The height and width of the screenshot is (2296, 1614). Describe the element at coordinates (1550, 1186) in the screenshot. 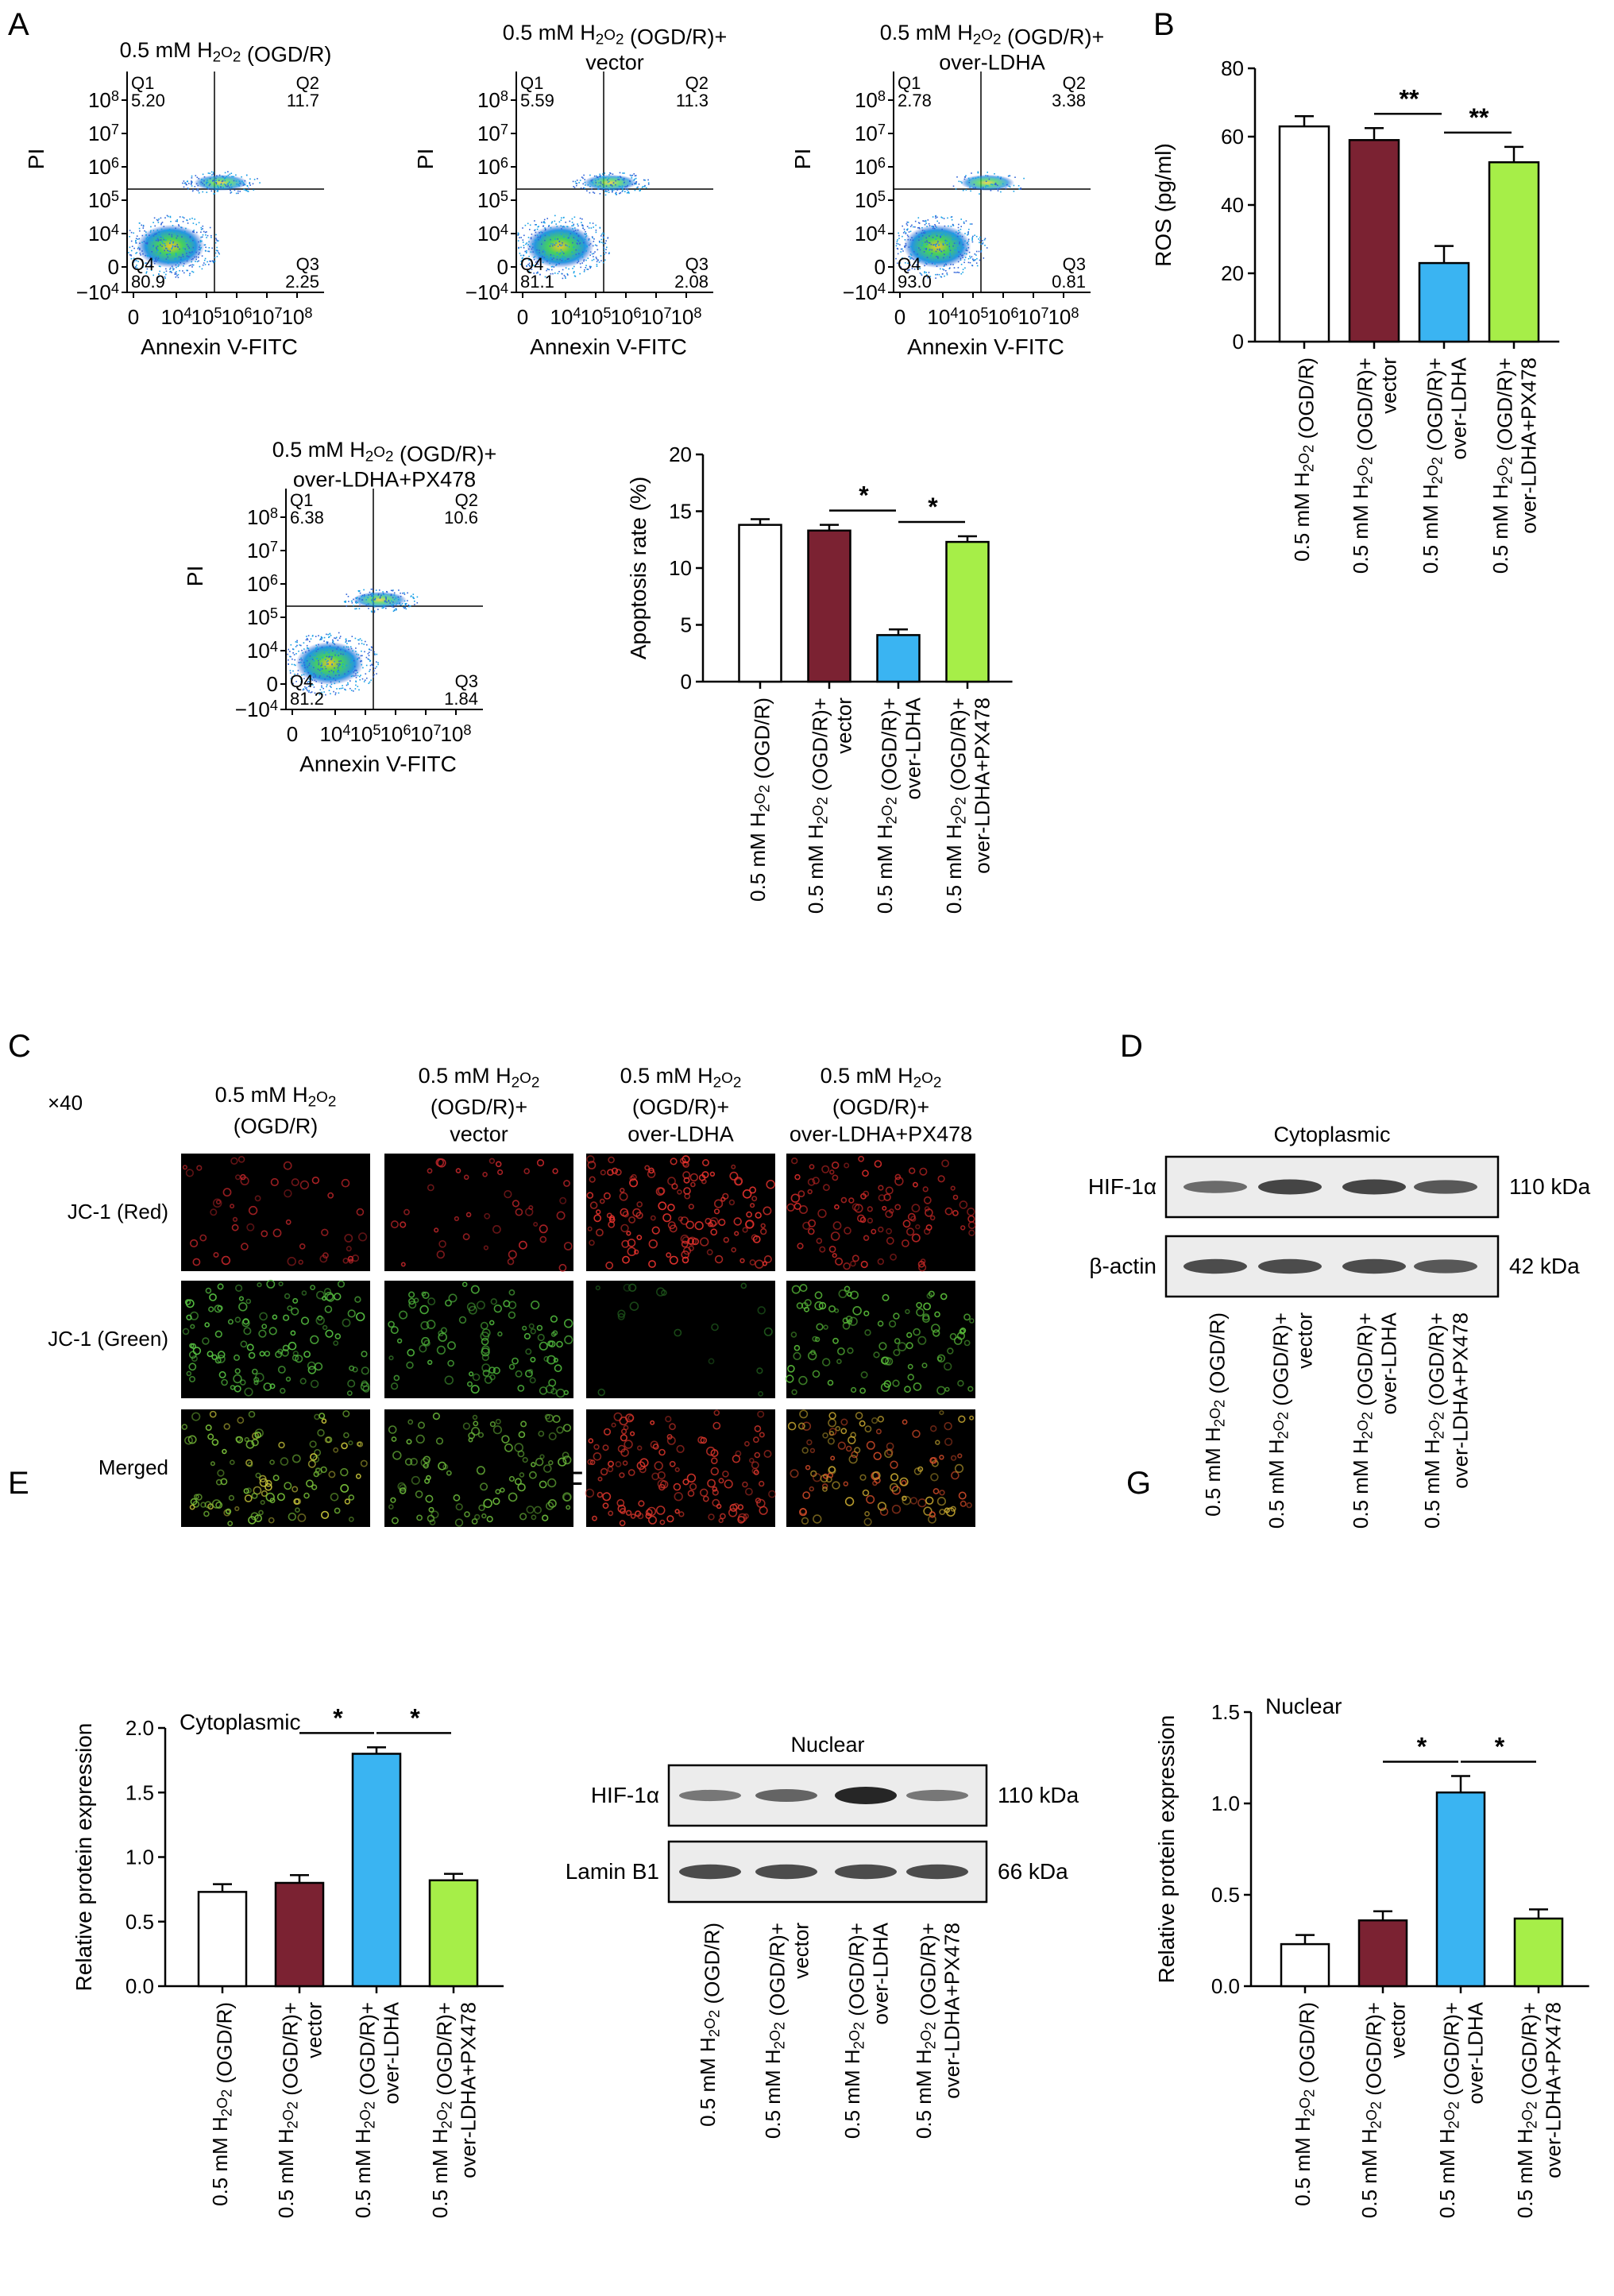

I see `blot-size-label: 110 kDa` at that location.